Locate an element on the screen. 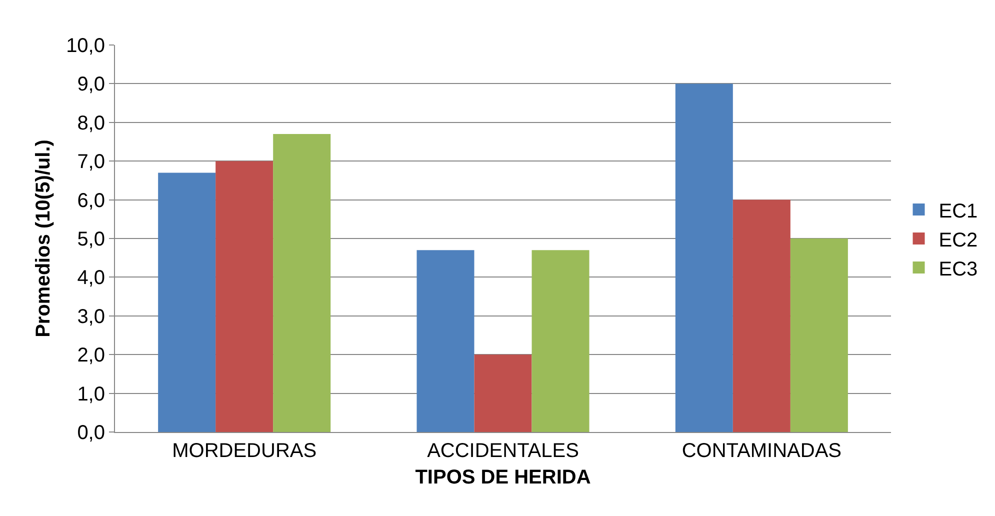 Image resolution: width=995 pixels, height=516 pixels. y-tick-label: 3,0 is located at coordinates (91, 317).